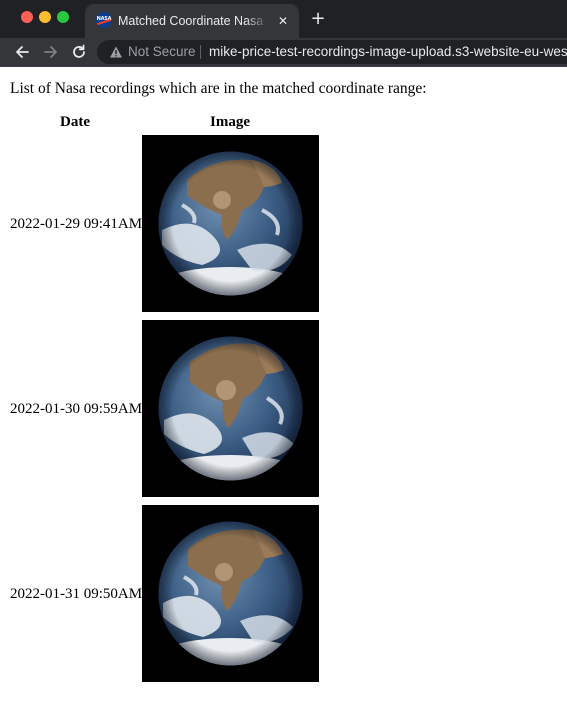 The height and width of the screenshot is (710, 567). Describe the element at coordinates (45, 17) in the screenshot. I see `window-minimize-button` at that location.